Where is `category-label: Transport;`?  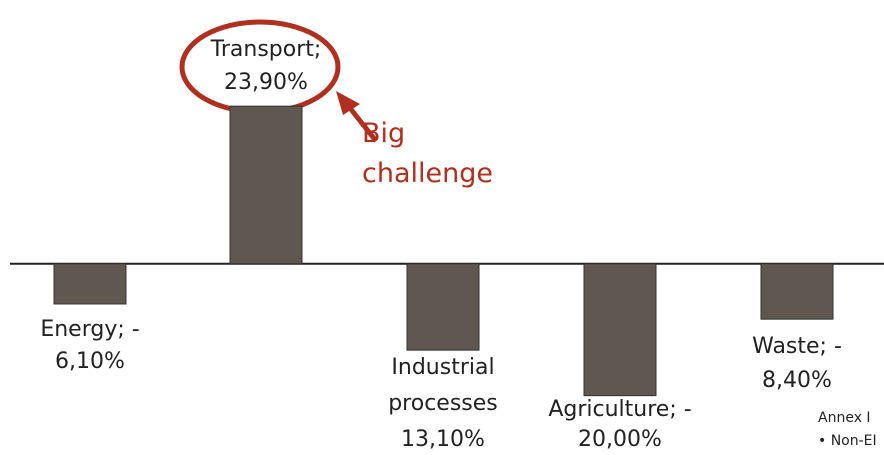 category-label: Transport; is located at coordinates (266, 49).